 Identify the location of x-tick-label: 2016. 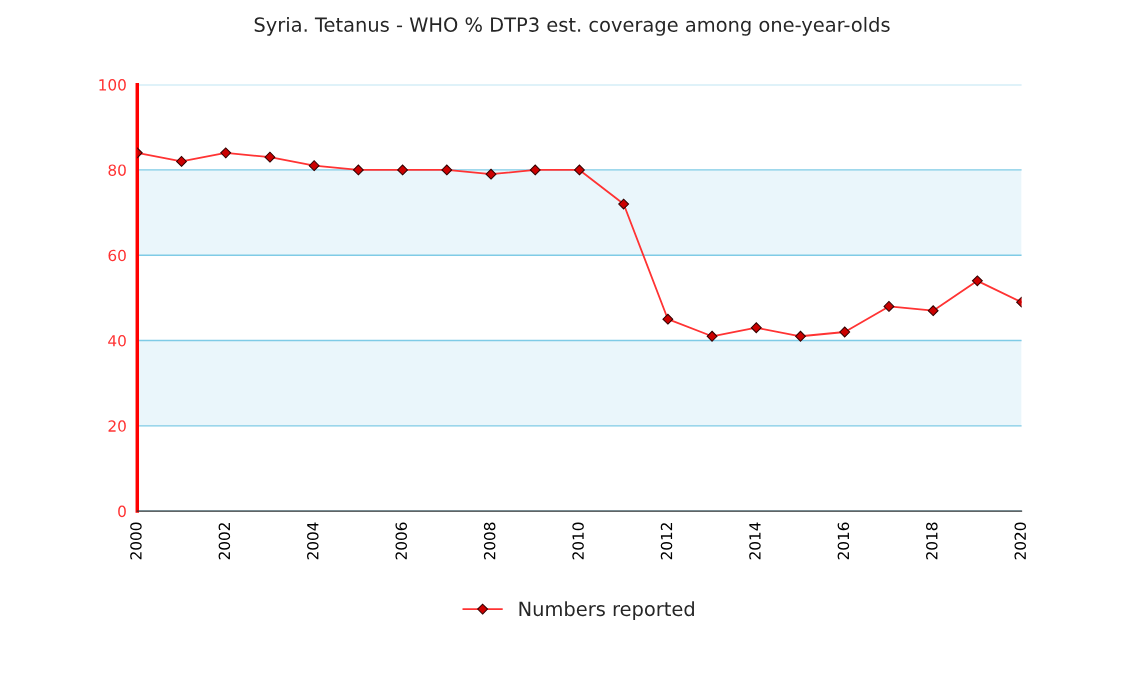
(843, 541).